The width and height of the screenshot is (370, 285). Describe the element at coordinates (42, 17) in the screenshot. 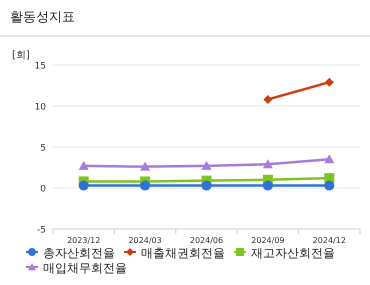

I see `chart-title: 활동성지표` at that location.